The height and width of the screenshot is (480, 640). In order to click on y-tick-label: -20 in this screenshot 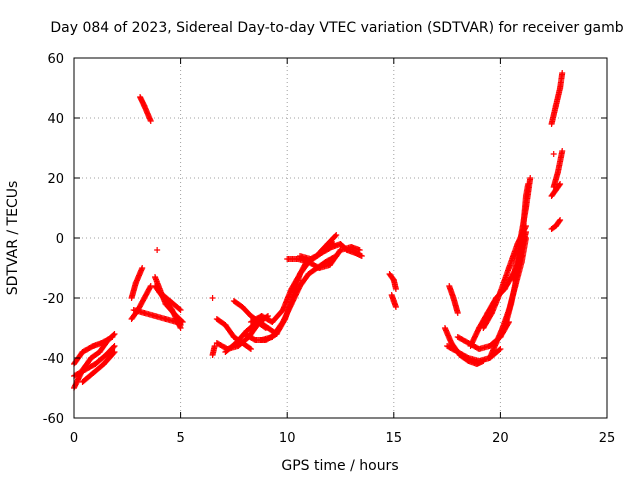, I will do `click(53, 299)`.